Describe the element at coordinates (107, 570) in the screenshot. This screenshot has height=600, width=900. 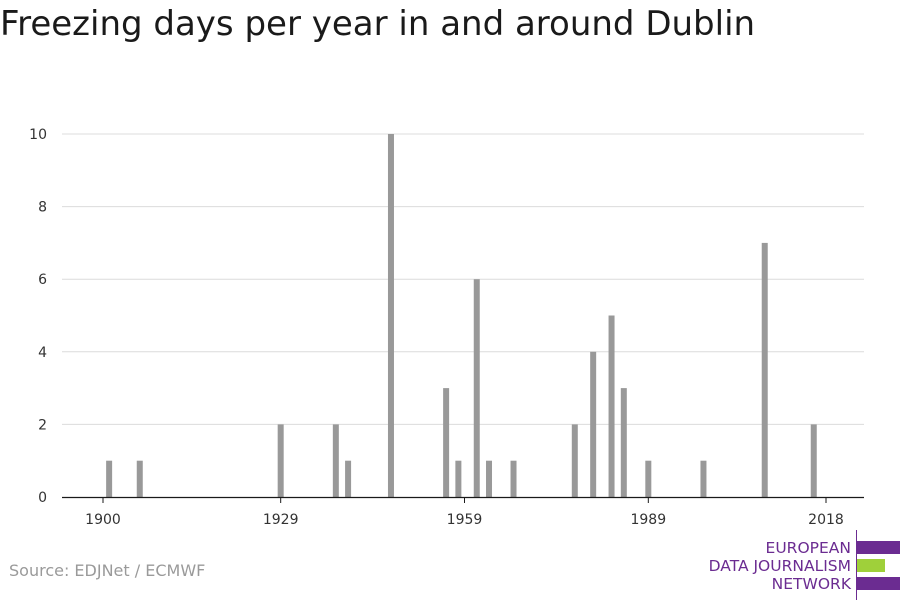
I see `source-note: Source: EDJNet / ECMWF` at that location.